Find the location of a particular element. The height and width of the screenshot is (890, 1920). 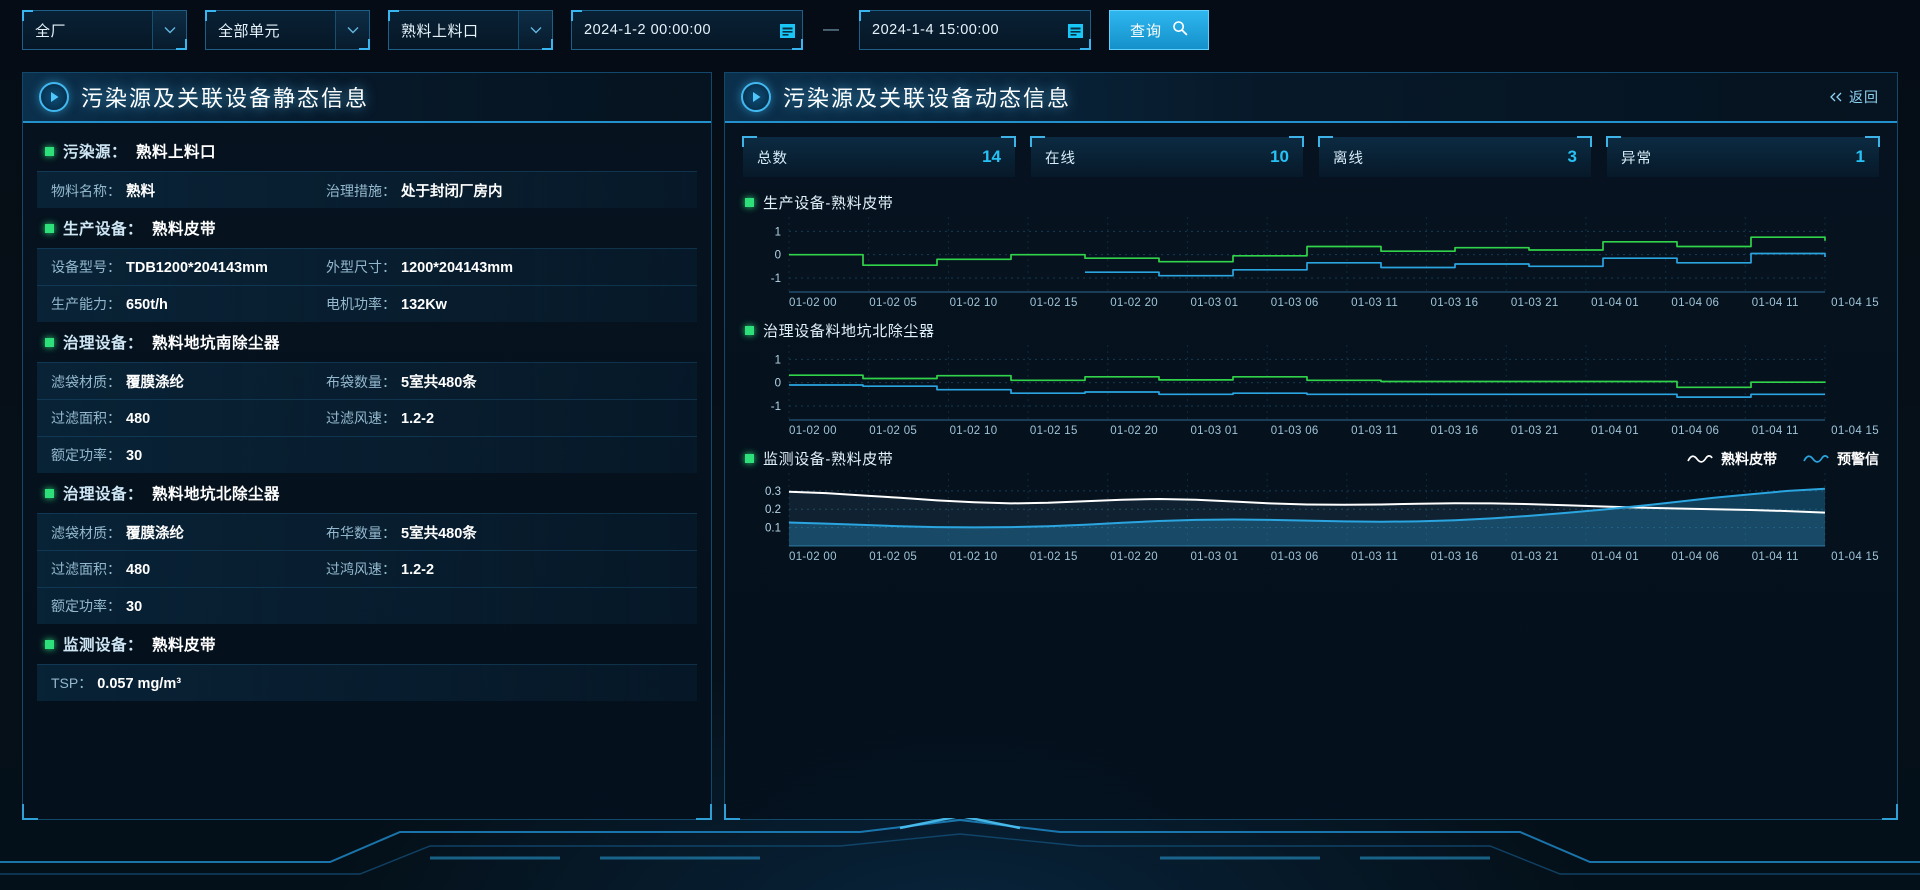

plant-select: 全厂 is located at coordinates (104, 30).